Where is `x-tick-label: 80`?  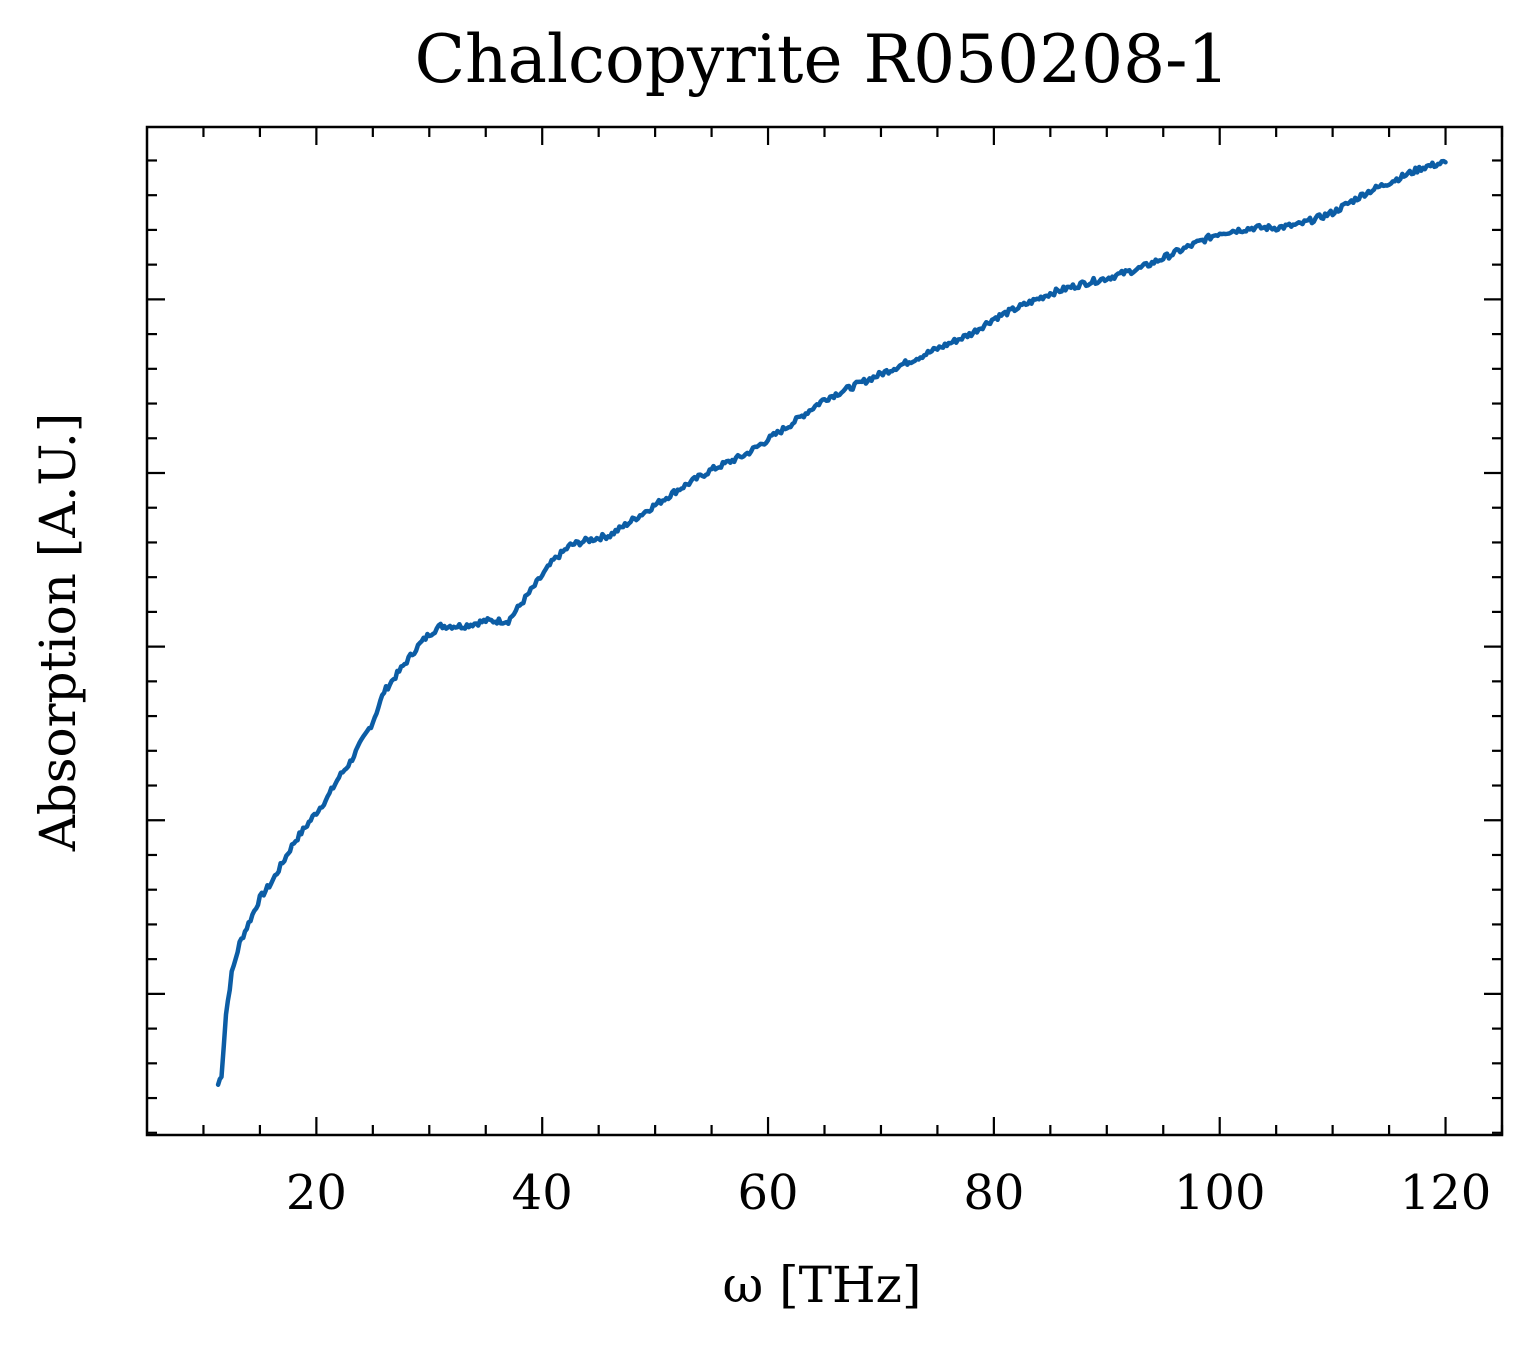 x-tick-label: 80 is located at coordinates (993, 1193).